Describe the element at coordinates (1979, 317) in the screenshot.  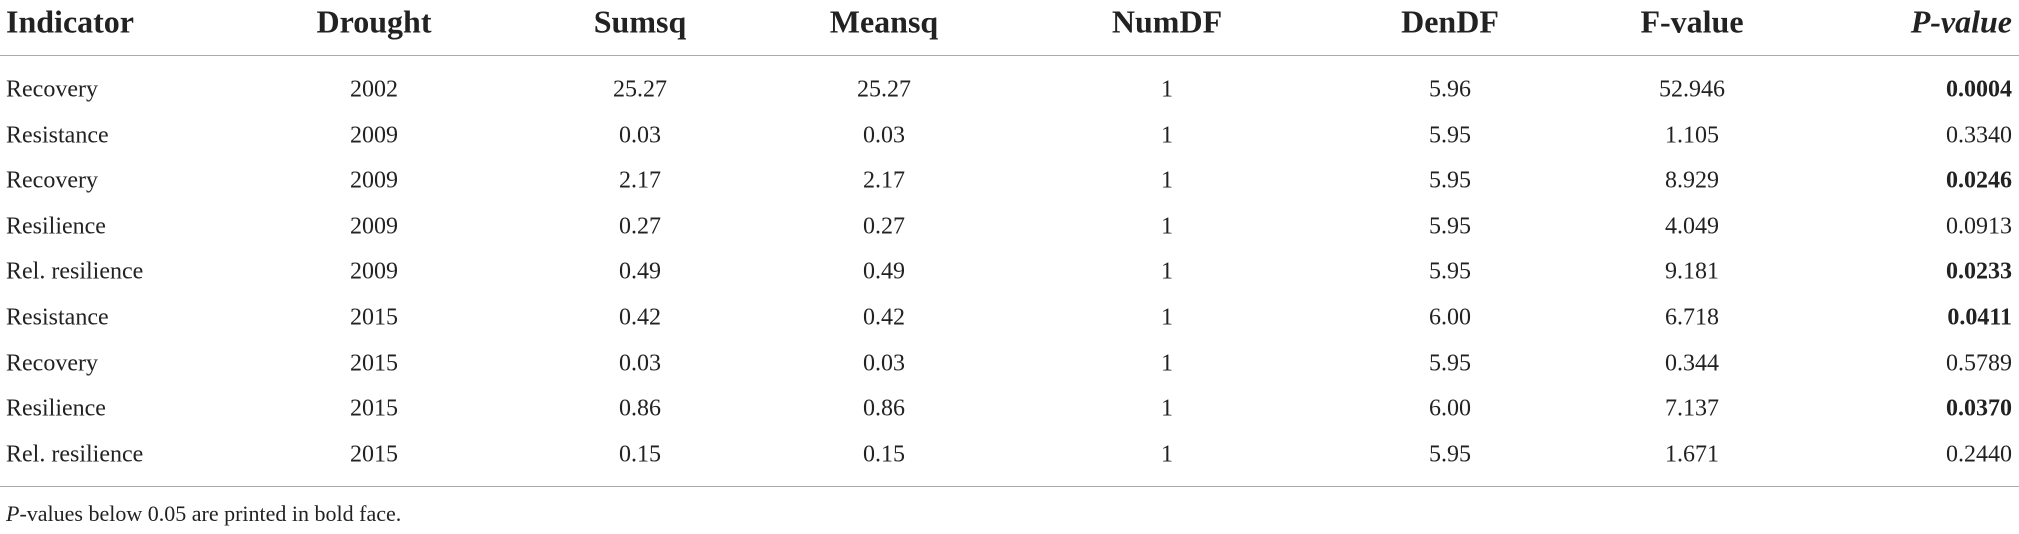
I see `table-cell: 0.0411` at that location.